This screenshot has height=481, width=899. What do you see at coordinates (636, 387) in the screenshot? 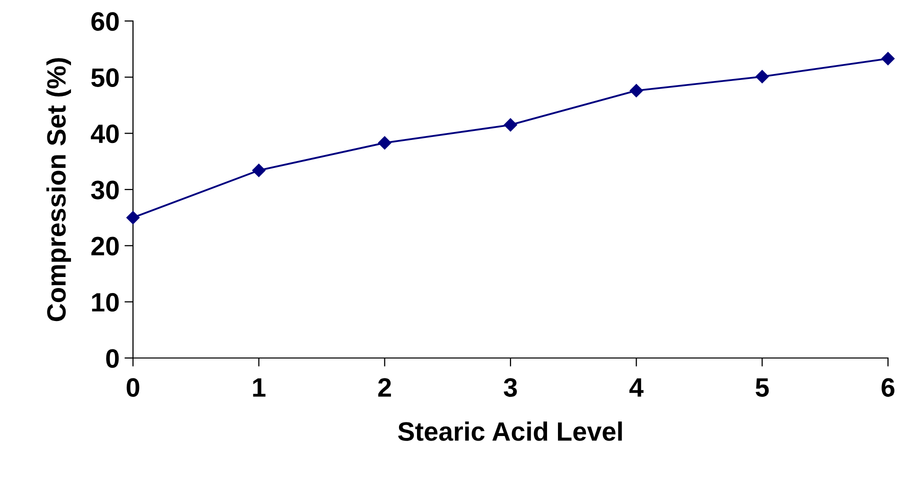
I see `x-tick-label: 4` at bounding box center [636, 387].